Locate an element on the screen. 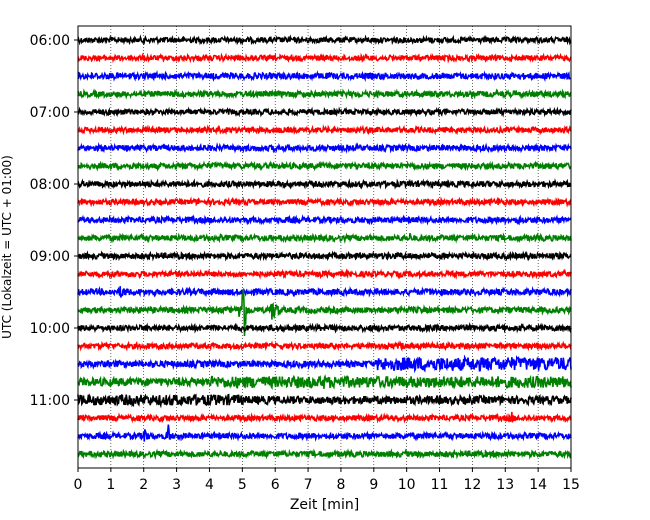 The height and width of the screenshot is (520, 650). x-tick-label: 1 is located at coordinates (110, 485).